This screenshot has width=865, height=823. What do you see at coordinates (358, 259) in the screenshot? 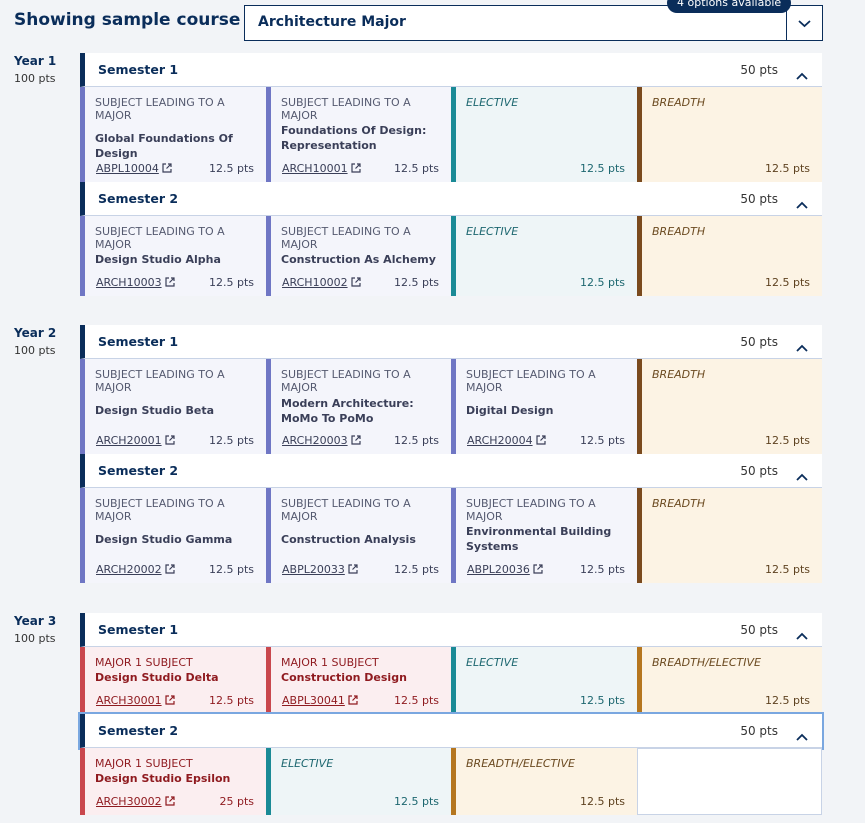
I see `subject-name: Construction As Alchemy` at bounding box center [358, 259].